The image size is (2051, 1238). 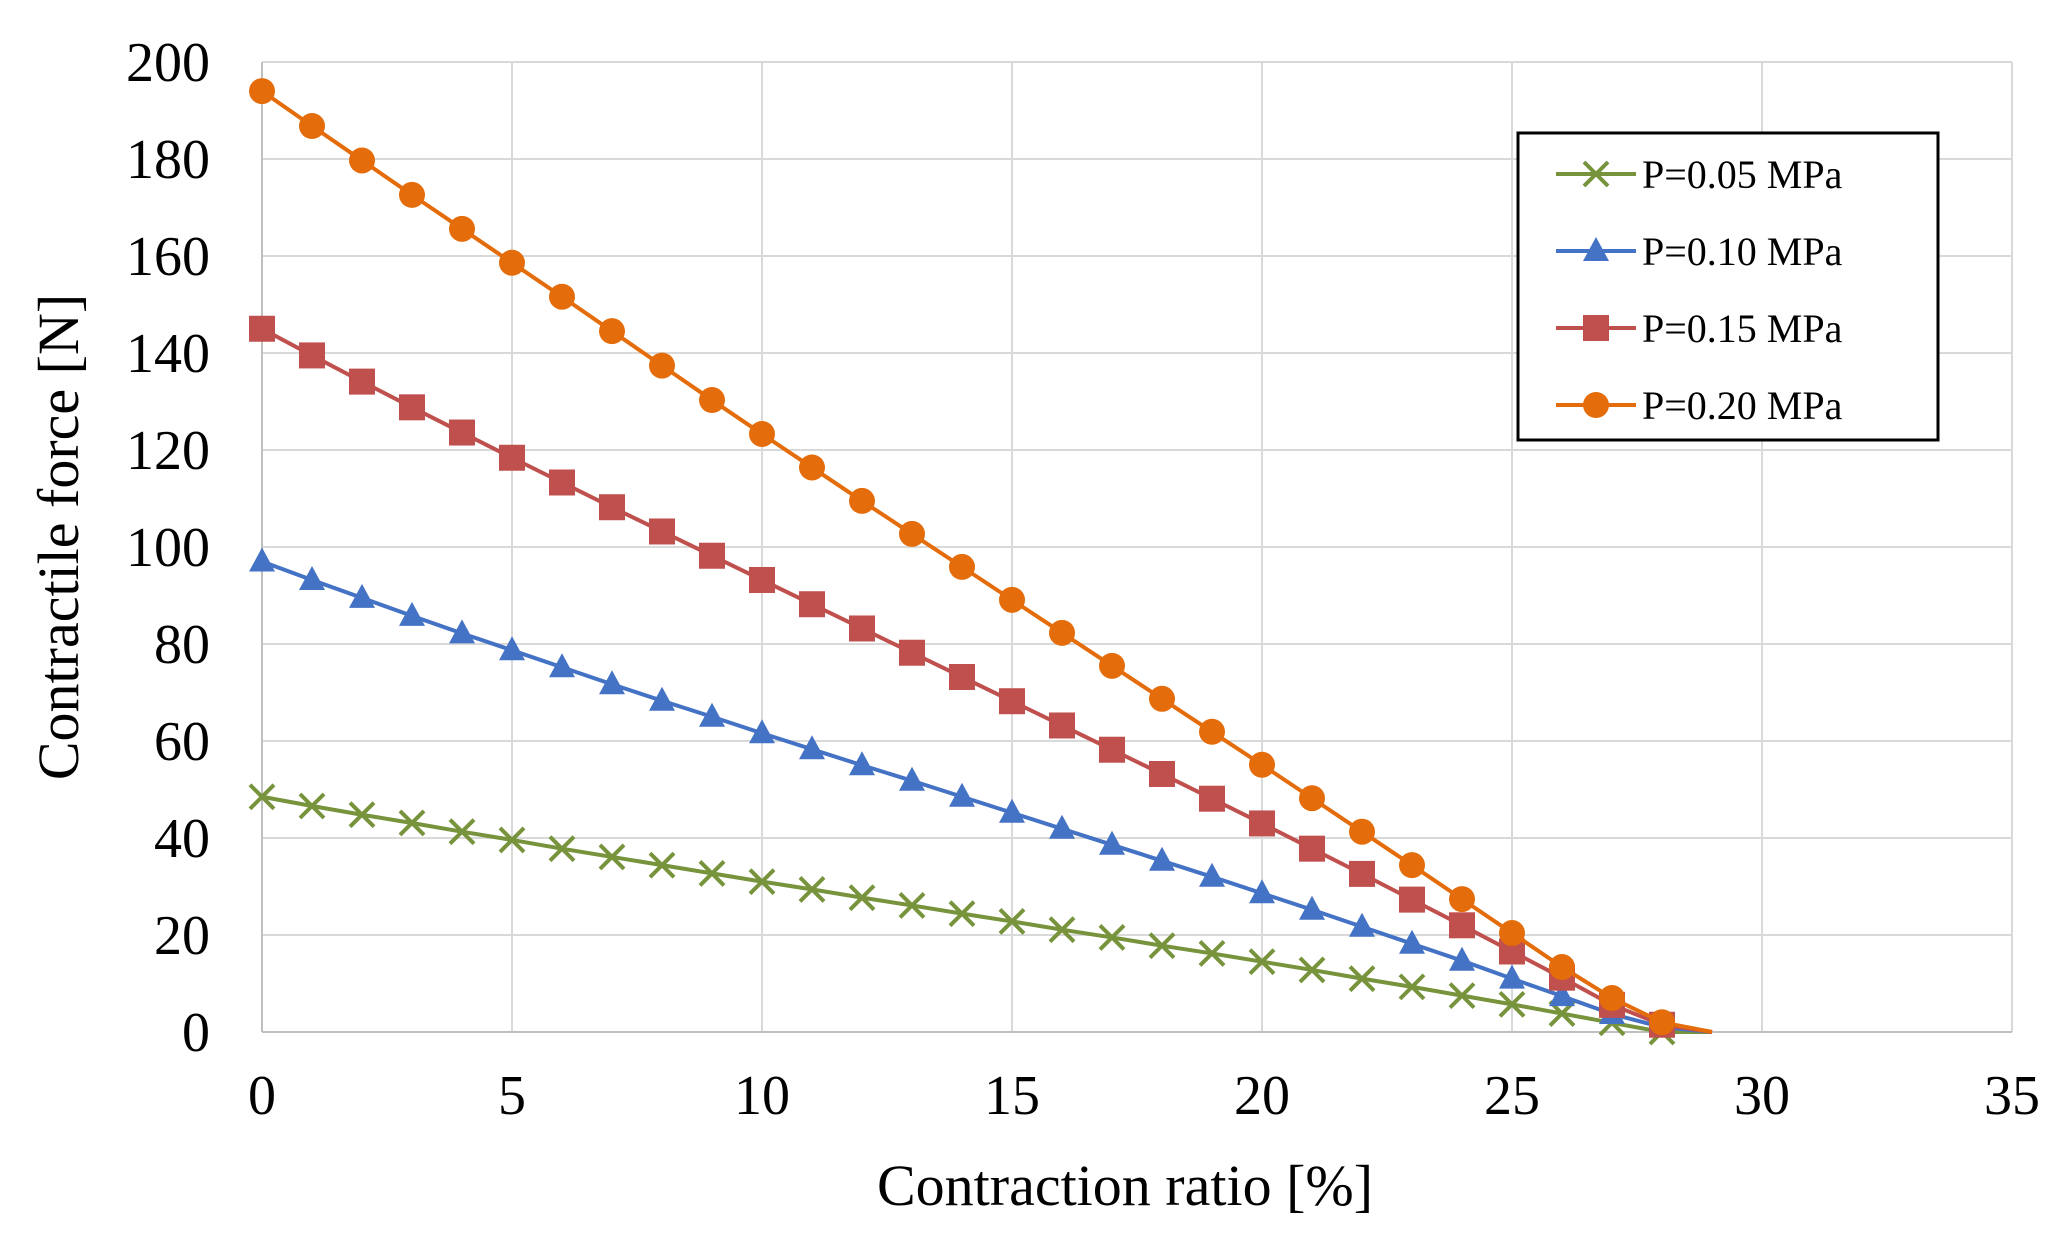 What do you see at coordinates (168, 63) in the screenshot?
I see `y-tick-label: 200` at bounding box center [168, 63].